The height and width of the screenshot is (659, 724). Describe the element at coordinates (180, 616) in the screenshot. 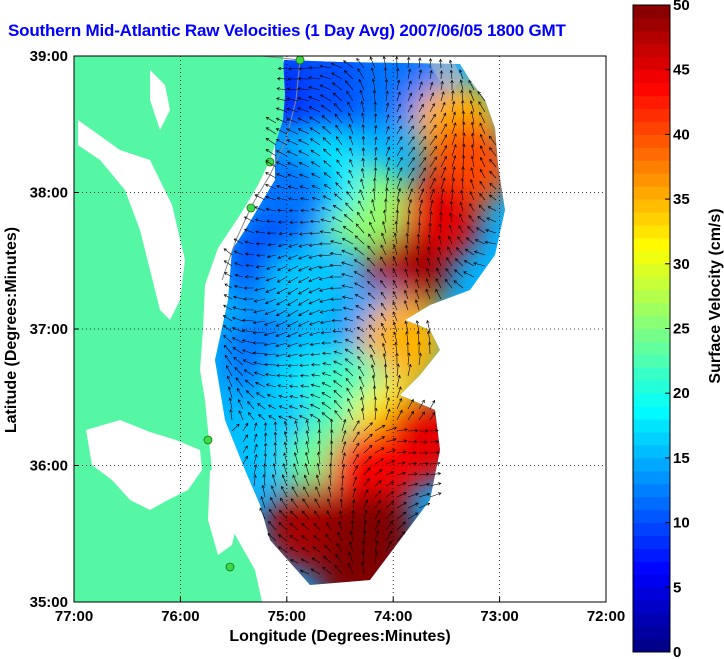

I see `x-tick-label: 76:00` at that location.